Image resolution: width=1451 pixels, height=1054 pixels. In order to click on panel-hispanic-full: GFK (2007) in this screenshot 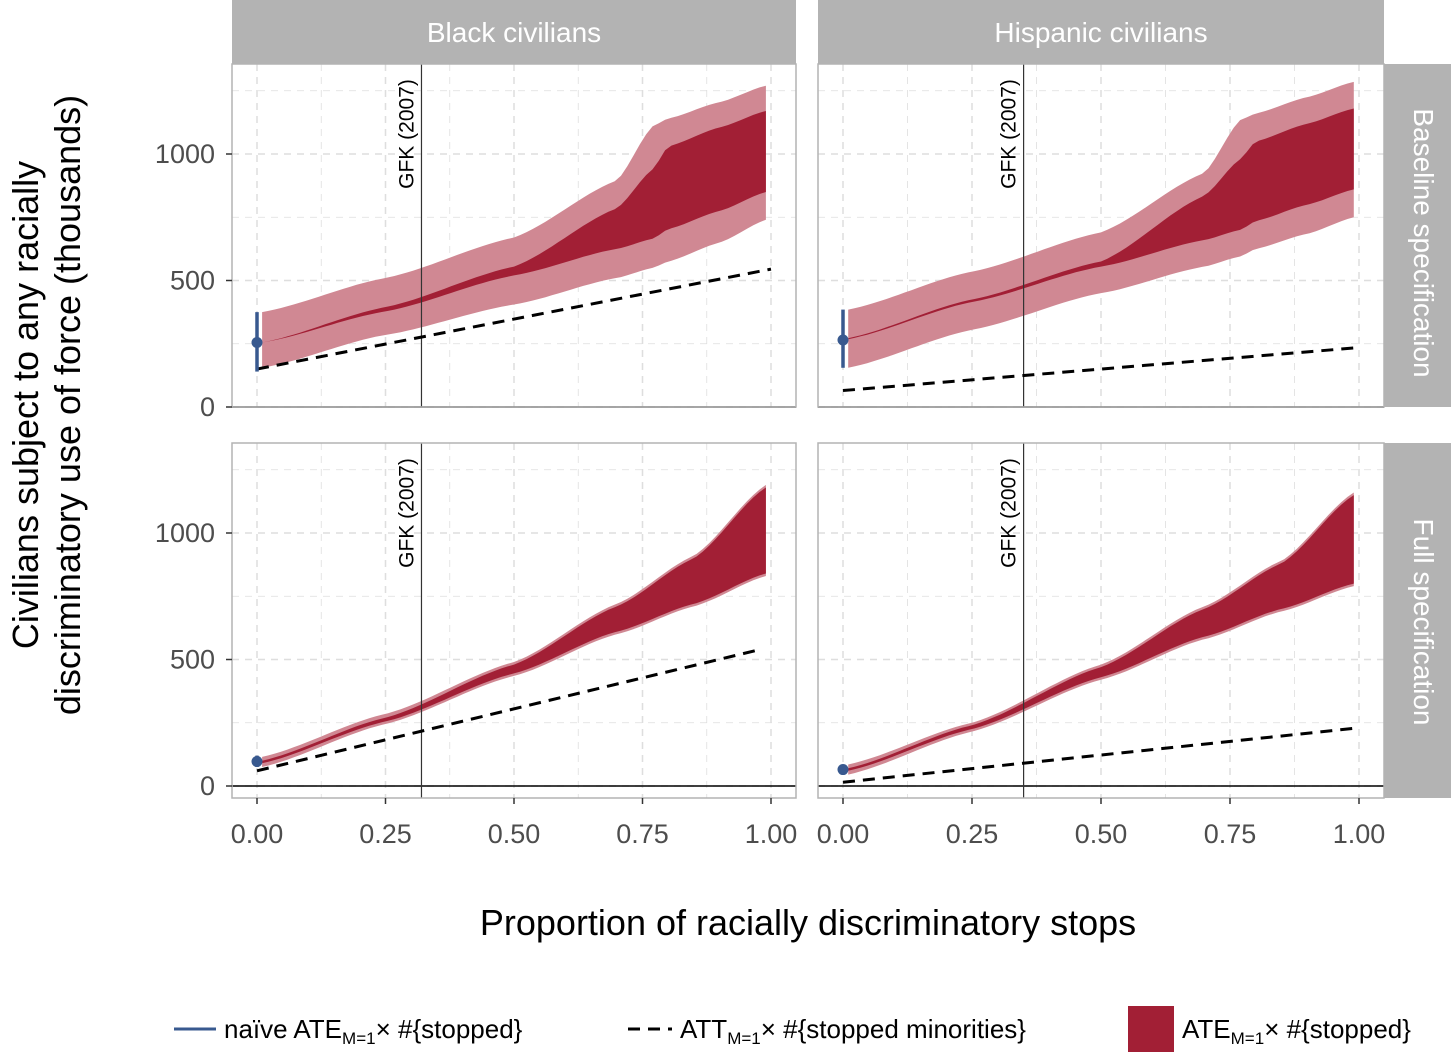, I will do `click(1101, 620)`.